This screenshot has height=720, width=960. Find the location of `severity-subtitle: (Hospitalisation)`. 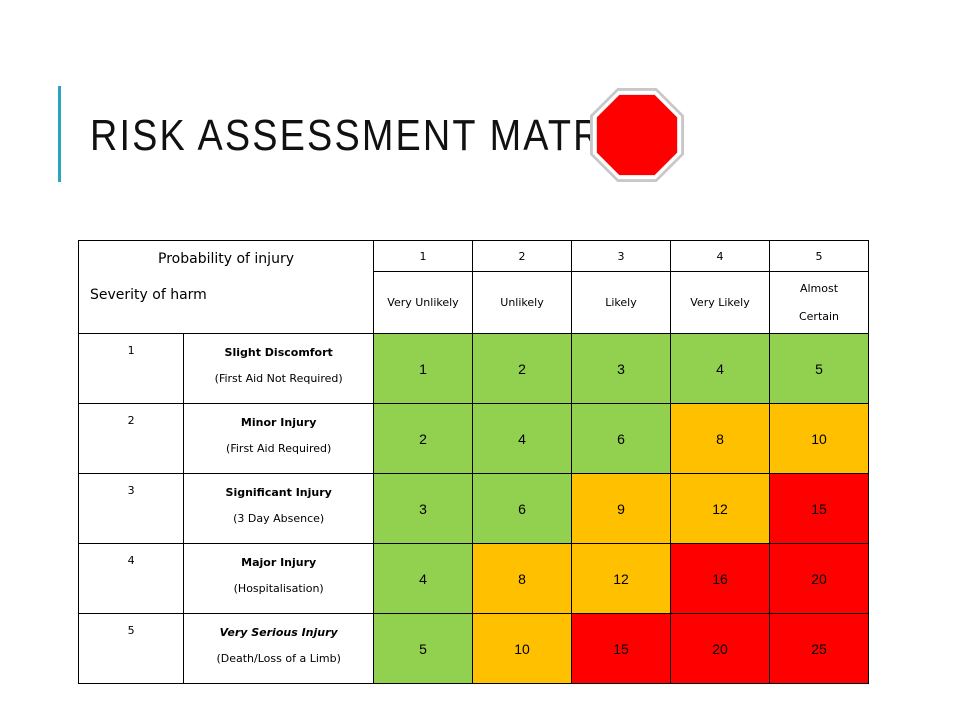

severity-subtitle: (Hospitalisation) is located at coordinates (278, 588).